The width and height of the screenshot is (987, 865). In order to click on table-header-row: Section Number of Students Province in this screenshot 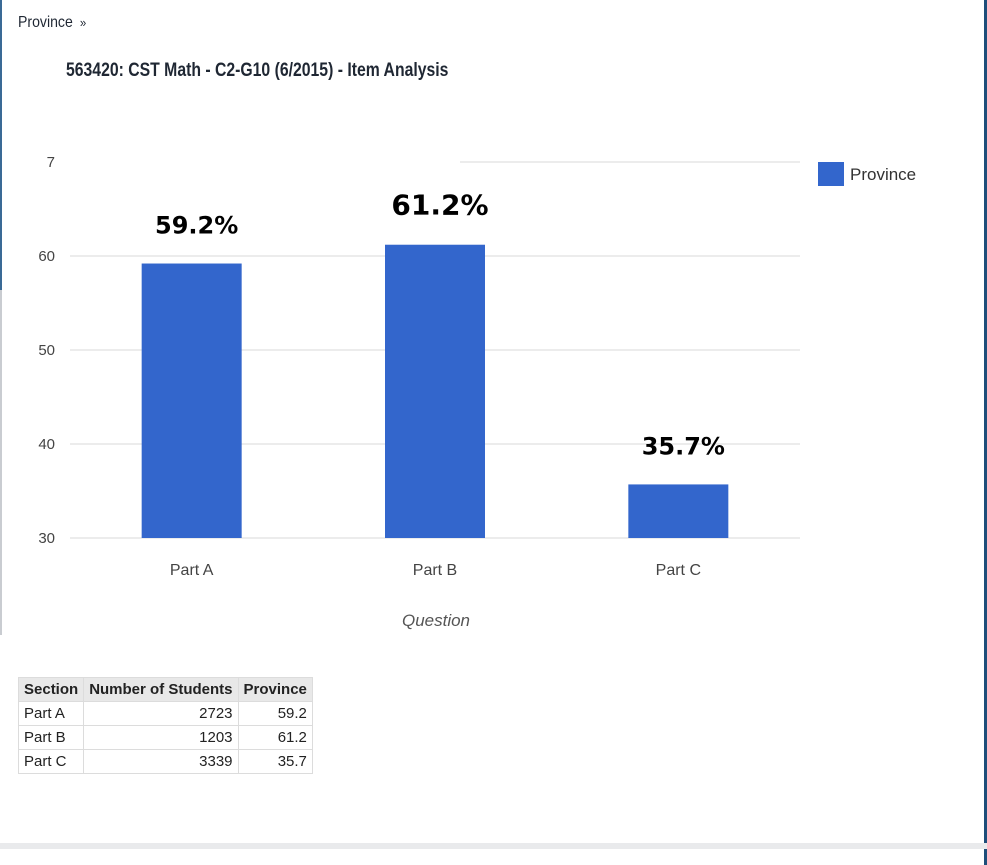, I will do `click(165, 689)`.